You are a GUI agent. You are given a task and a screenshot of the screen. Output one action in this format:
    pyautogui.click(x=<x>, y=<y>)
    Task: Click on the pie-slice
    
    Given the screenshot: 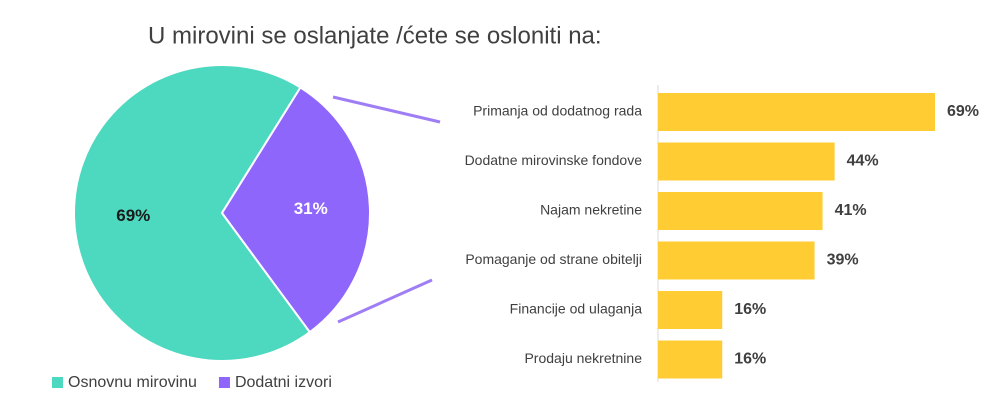 What is the action you would take?
    pyautogui.click(x=295, y=210)
    